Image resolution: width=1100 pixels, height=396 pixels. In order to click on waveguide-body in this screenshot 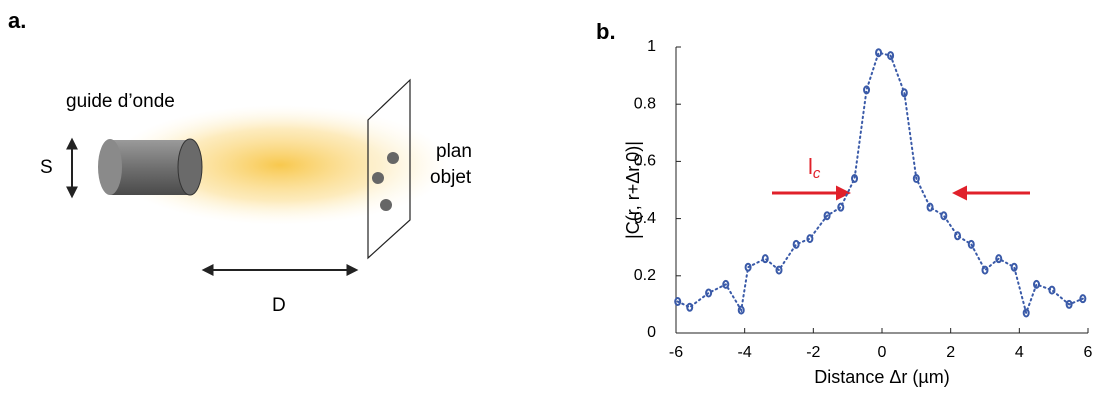, I will do `click(150, 167)`.